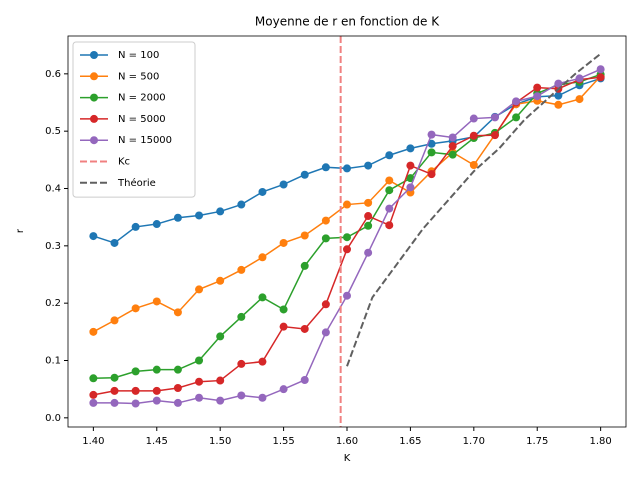 This screenshot has width=640, height=480. Describe the element at coordinates (347, 22) in the screenshot. I see `chart-title: Moyenne de r en fonction de K` at that location.